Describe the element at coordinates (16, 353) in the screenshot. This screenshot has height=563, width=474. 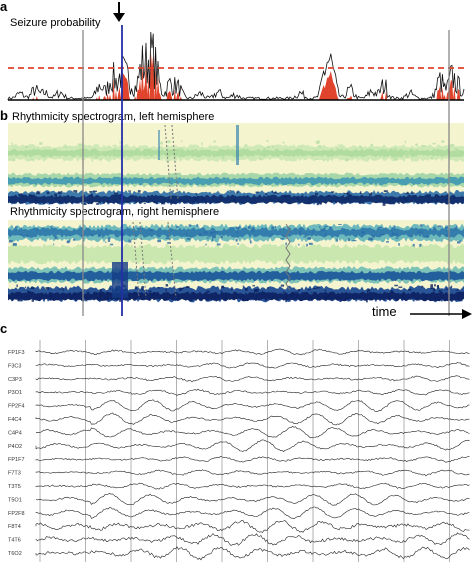
I see `eeg-channel-label: FP1F3` at that location.